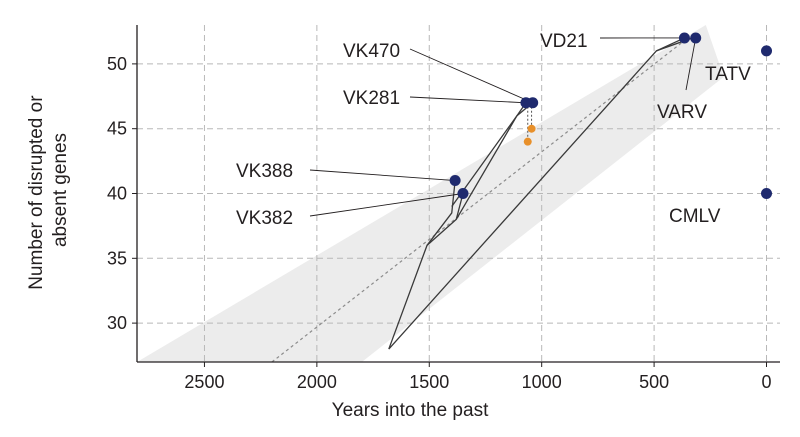  I want to click on point-label-vk470: VK470, so click(371, 51).